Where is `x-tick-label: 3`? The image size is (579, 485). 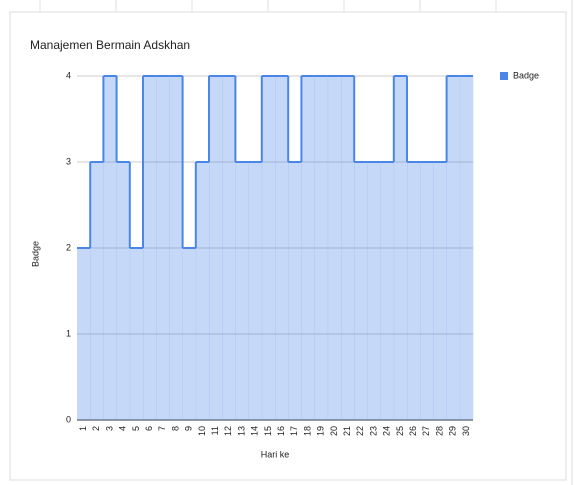 x-tick-label: 3 is located at coordinates (109, 428).